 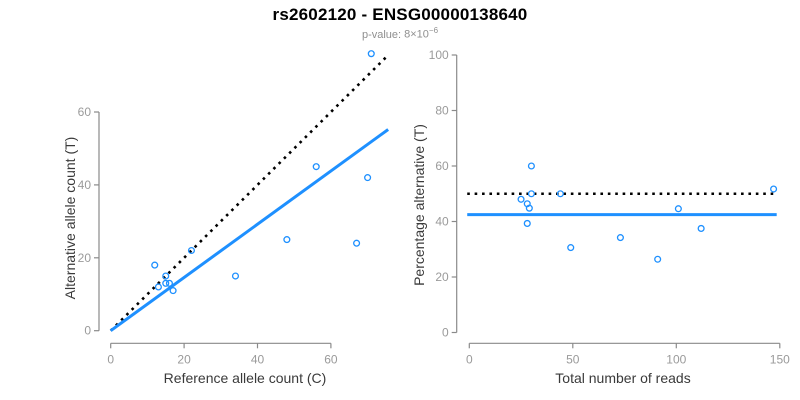 What do you see at coordinates (622, 378) in the screenshot?
I see `x-axis-title: Total number of reads` at bounding box center [622, 378].